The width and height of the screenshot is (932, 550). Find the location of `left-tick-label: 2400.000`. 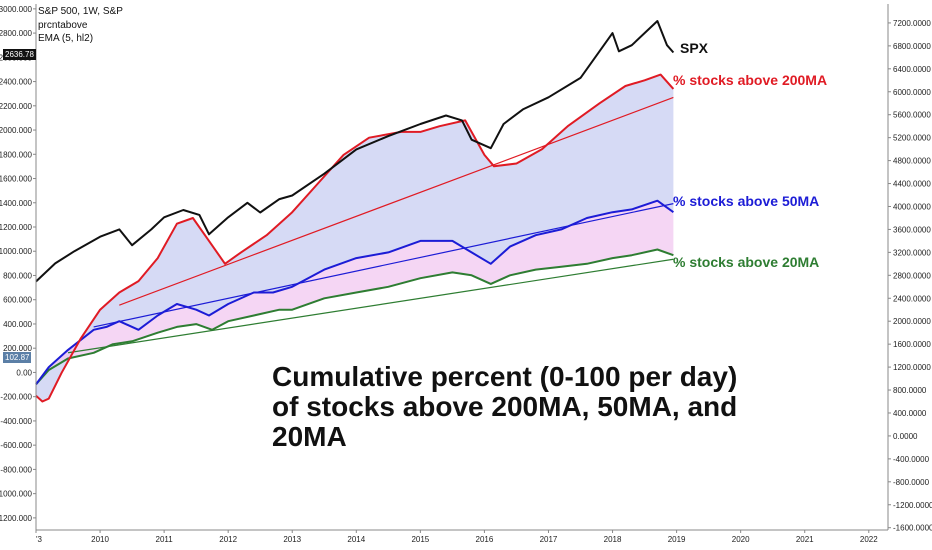

left-tick-label: 2400.000 is located at coordinates (16, 82).